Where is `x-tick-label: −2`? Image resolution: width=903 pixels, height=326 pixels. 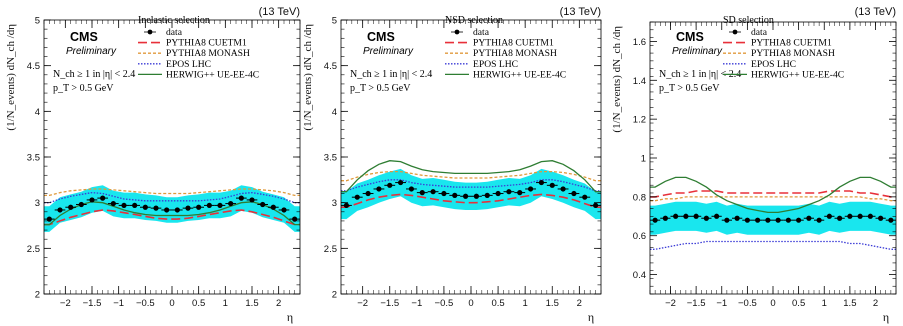
x-tick-label: −2 is located at coordinates (670, 303).